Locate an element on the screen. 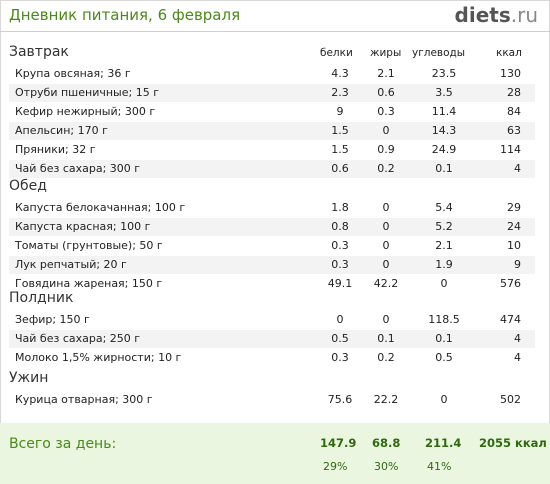 The height and width of the screenshot is (484, 550). protein-value: 4.3 is located at coordinates (340, 73).